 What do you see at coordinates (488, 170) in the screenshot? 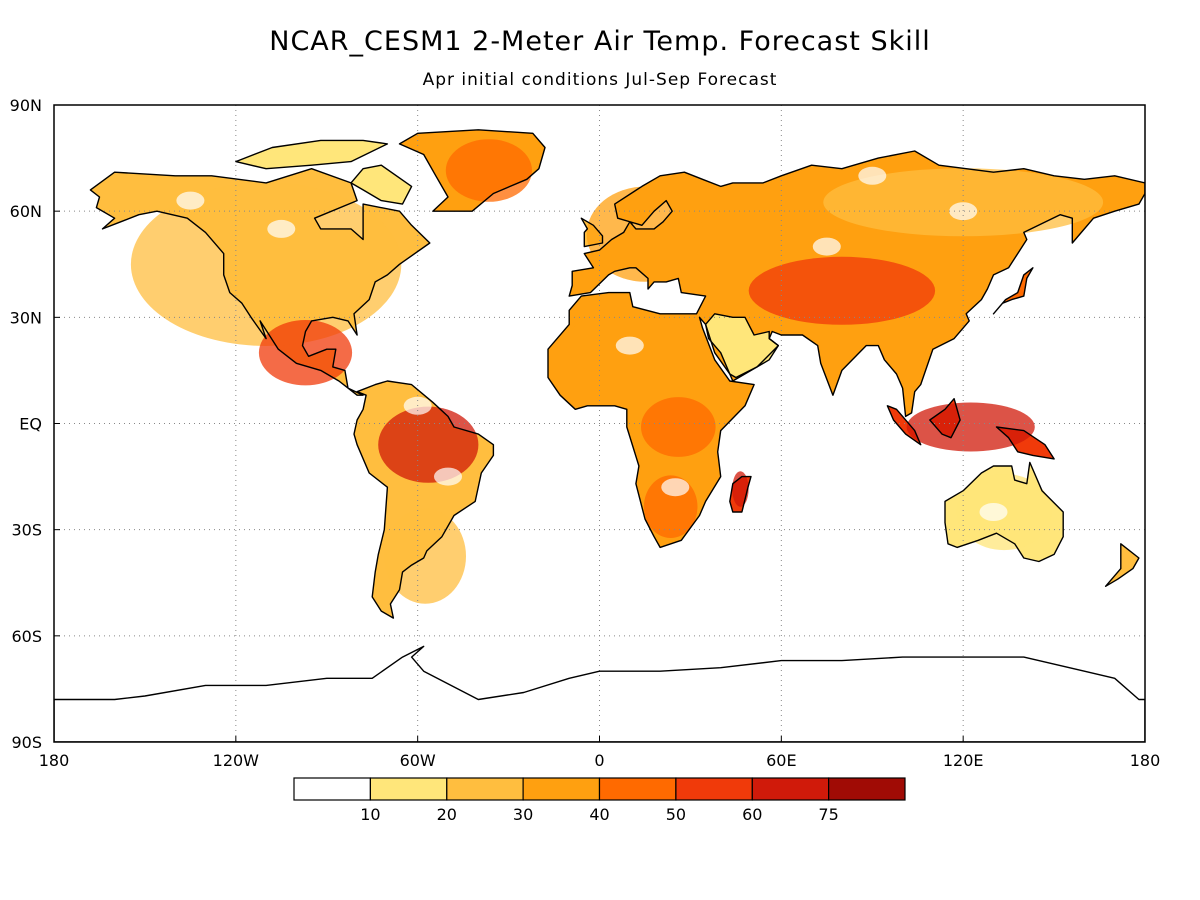
I see `skill-region-greenland` at bounding box center [488, 170].